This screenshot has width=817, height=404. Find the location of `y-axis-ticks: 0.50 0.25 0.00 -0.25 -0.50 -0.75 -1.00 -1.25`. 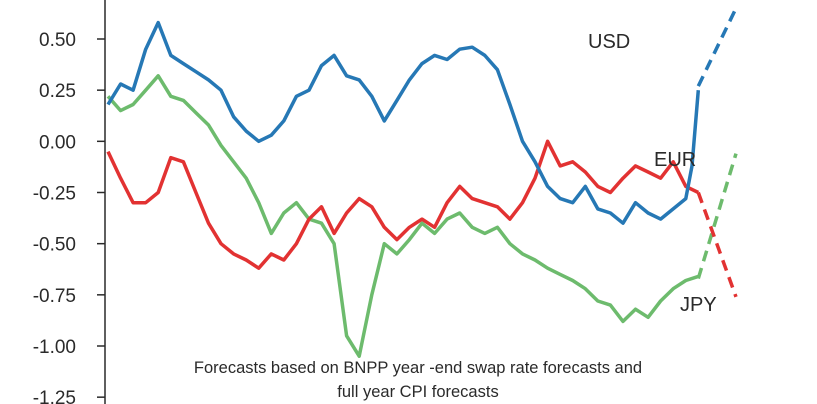

y-axis-ticks: 0.50 0.25 0.00 -0.25 -0.50 -0.75 -1.00 -1.25 is located at coordinates (69, 217).